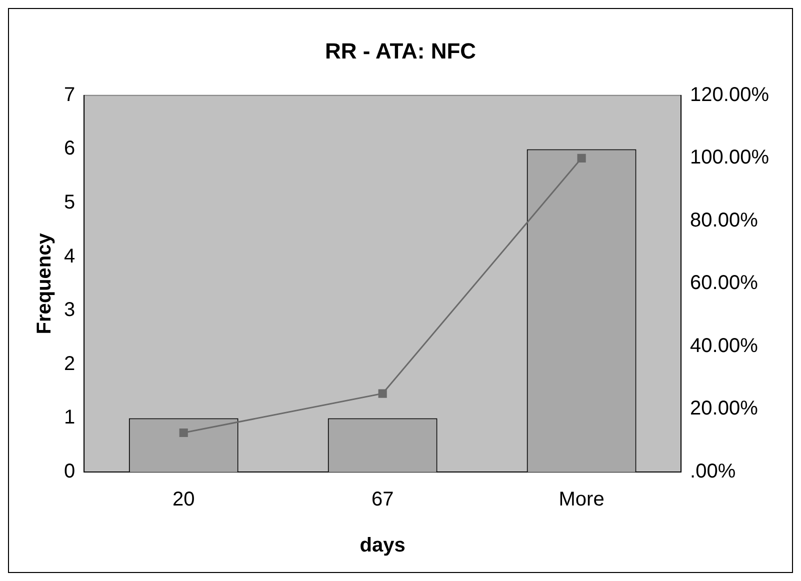  I want to click on y-tick-label: 7, so click(70, 95).